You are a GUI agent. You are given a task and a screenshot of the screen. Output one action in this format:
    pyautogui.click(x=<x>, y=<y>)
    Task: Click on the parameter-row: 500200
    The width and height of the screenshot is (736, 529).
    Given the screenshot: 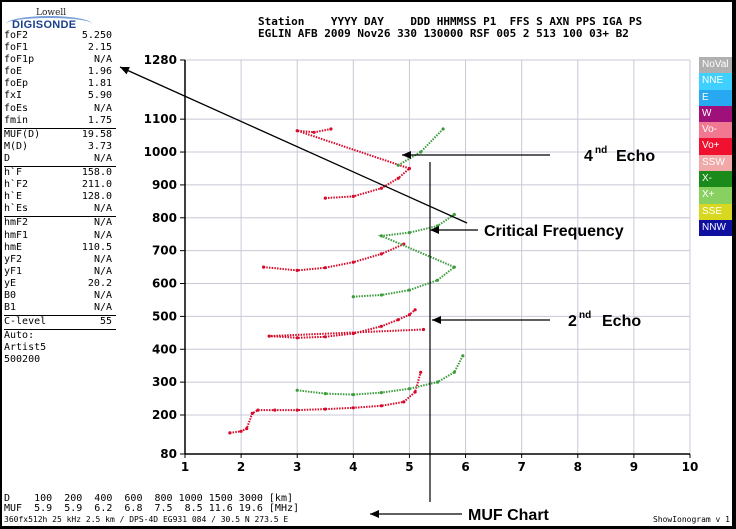 What is the action you would take?
    pyautogui.click(x=62, y=360)
    